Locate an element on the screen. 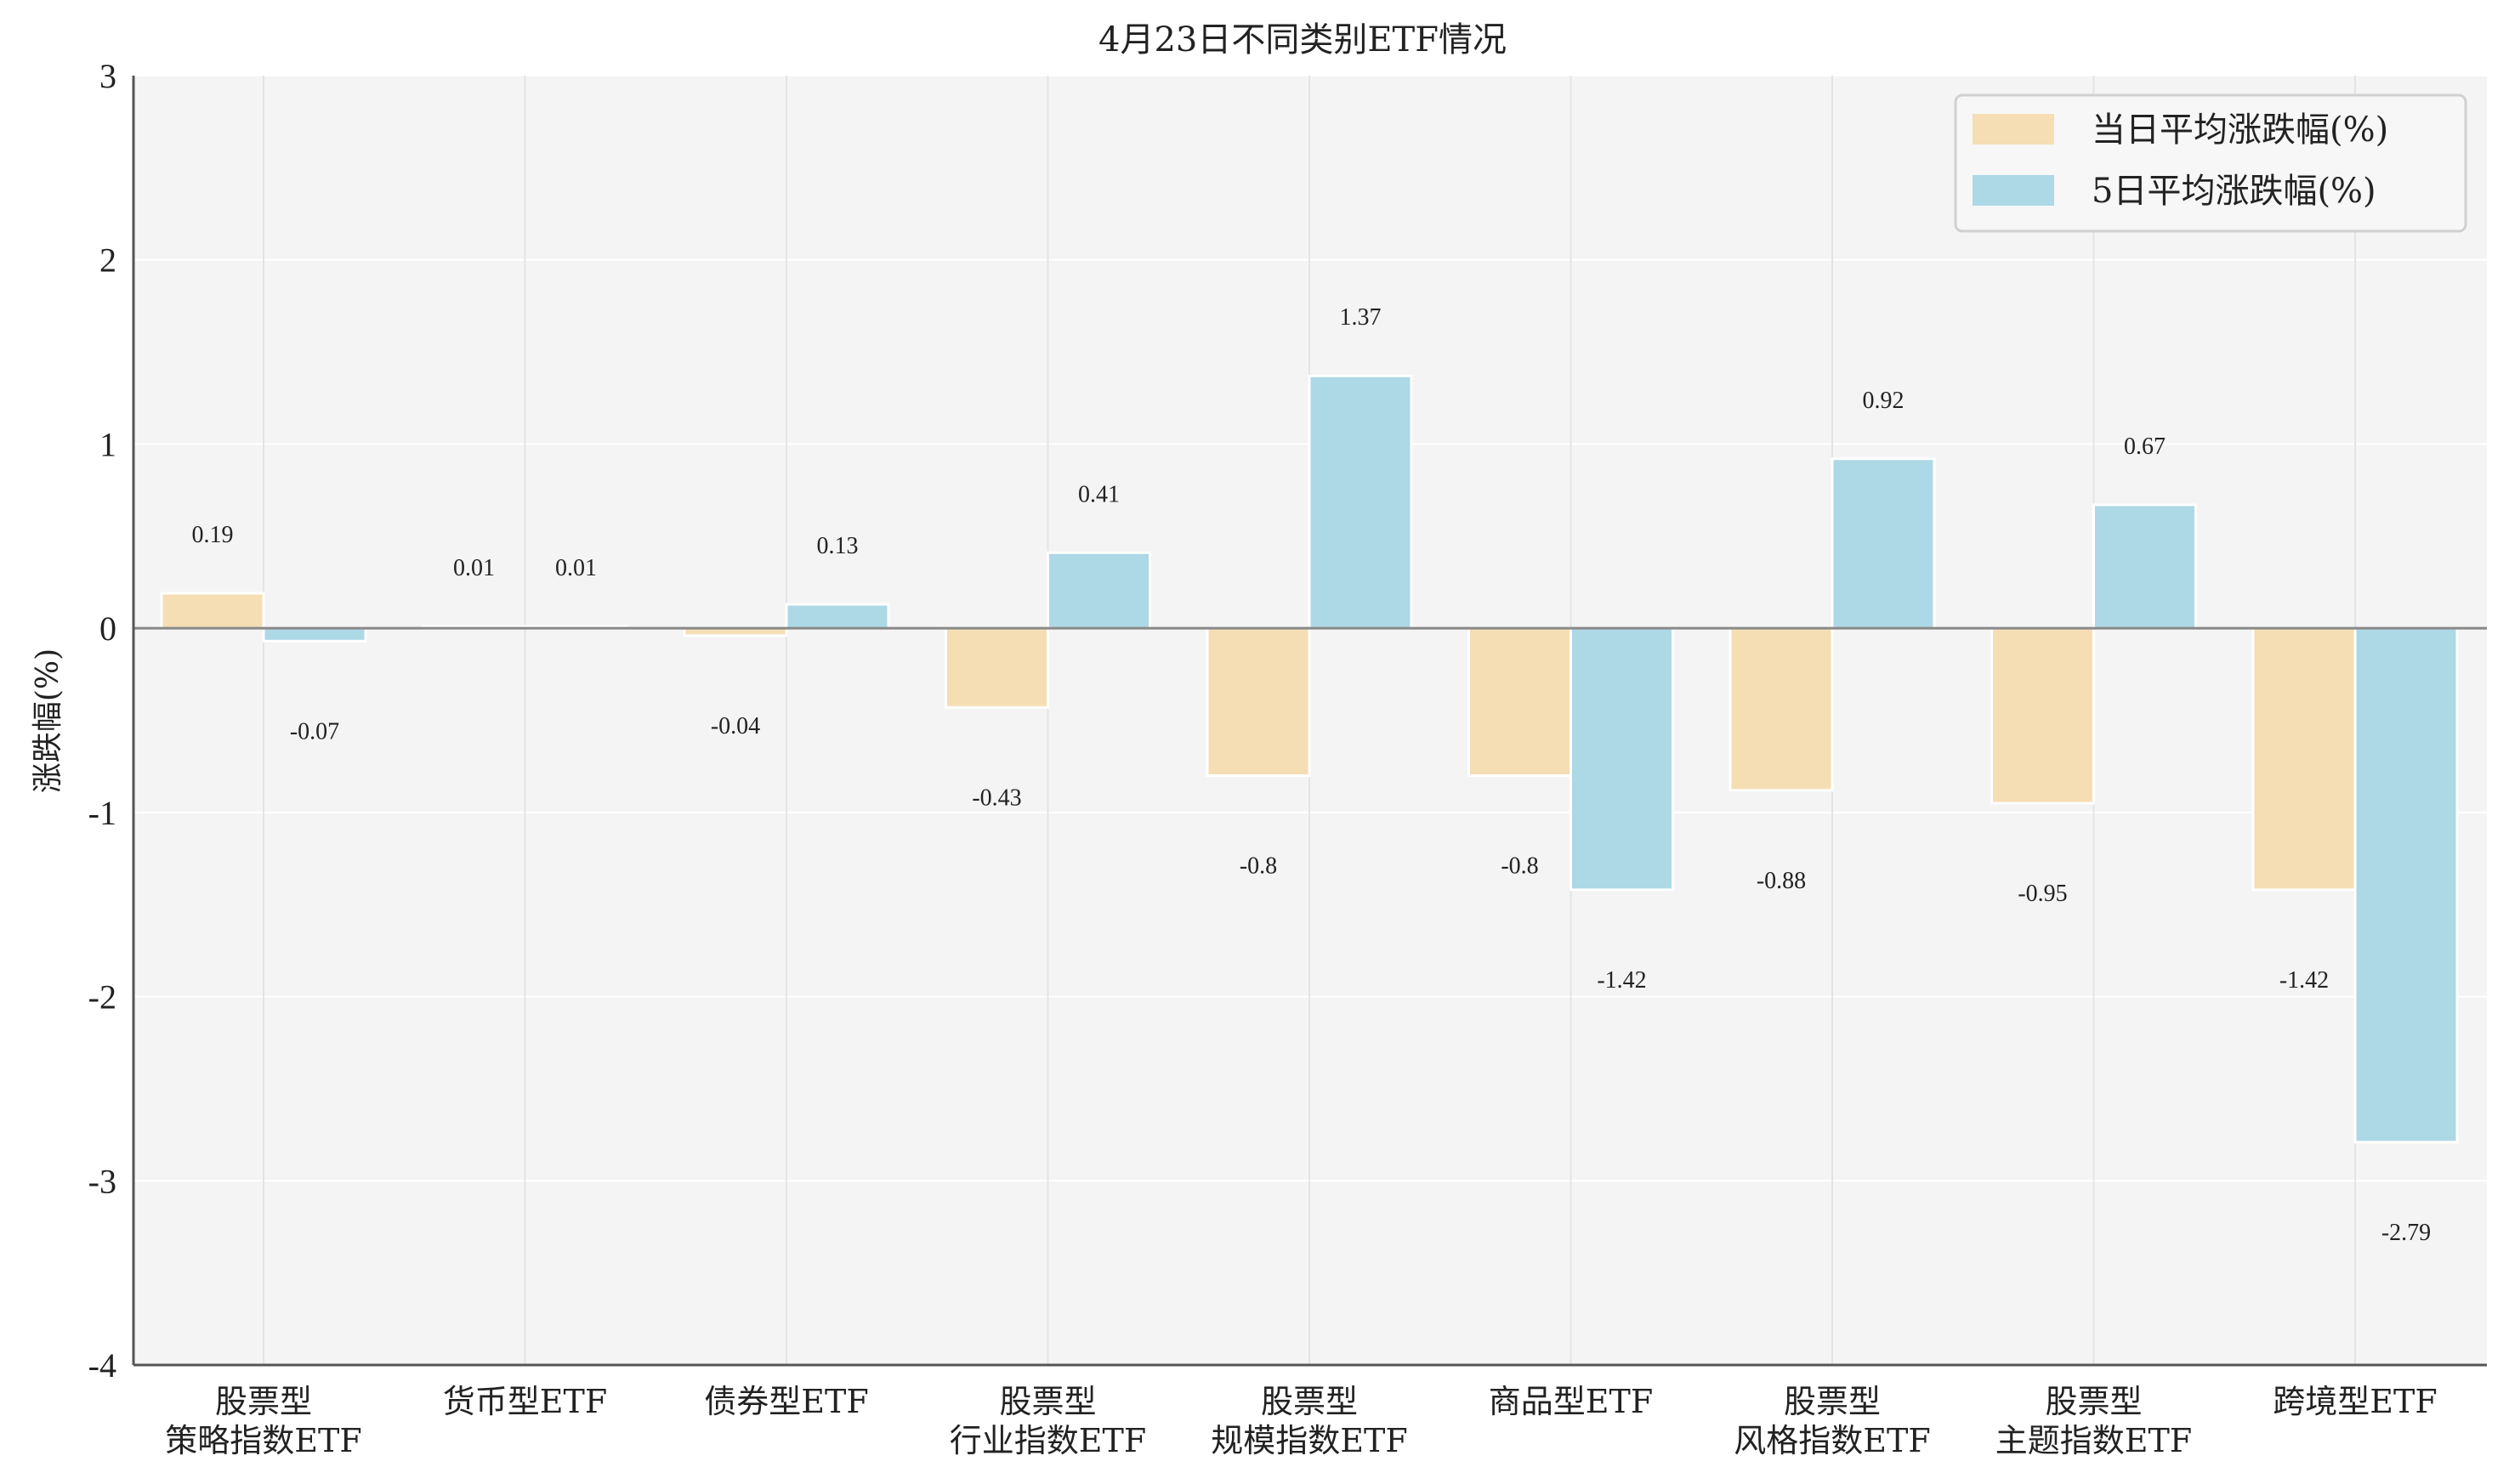 The image size is (2509, 1484). data-label: 0.92 is located at coordinates (1883, 401).